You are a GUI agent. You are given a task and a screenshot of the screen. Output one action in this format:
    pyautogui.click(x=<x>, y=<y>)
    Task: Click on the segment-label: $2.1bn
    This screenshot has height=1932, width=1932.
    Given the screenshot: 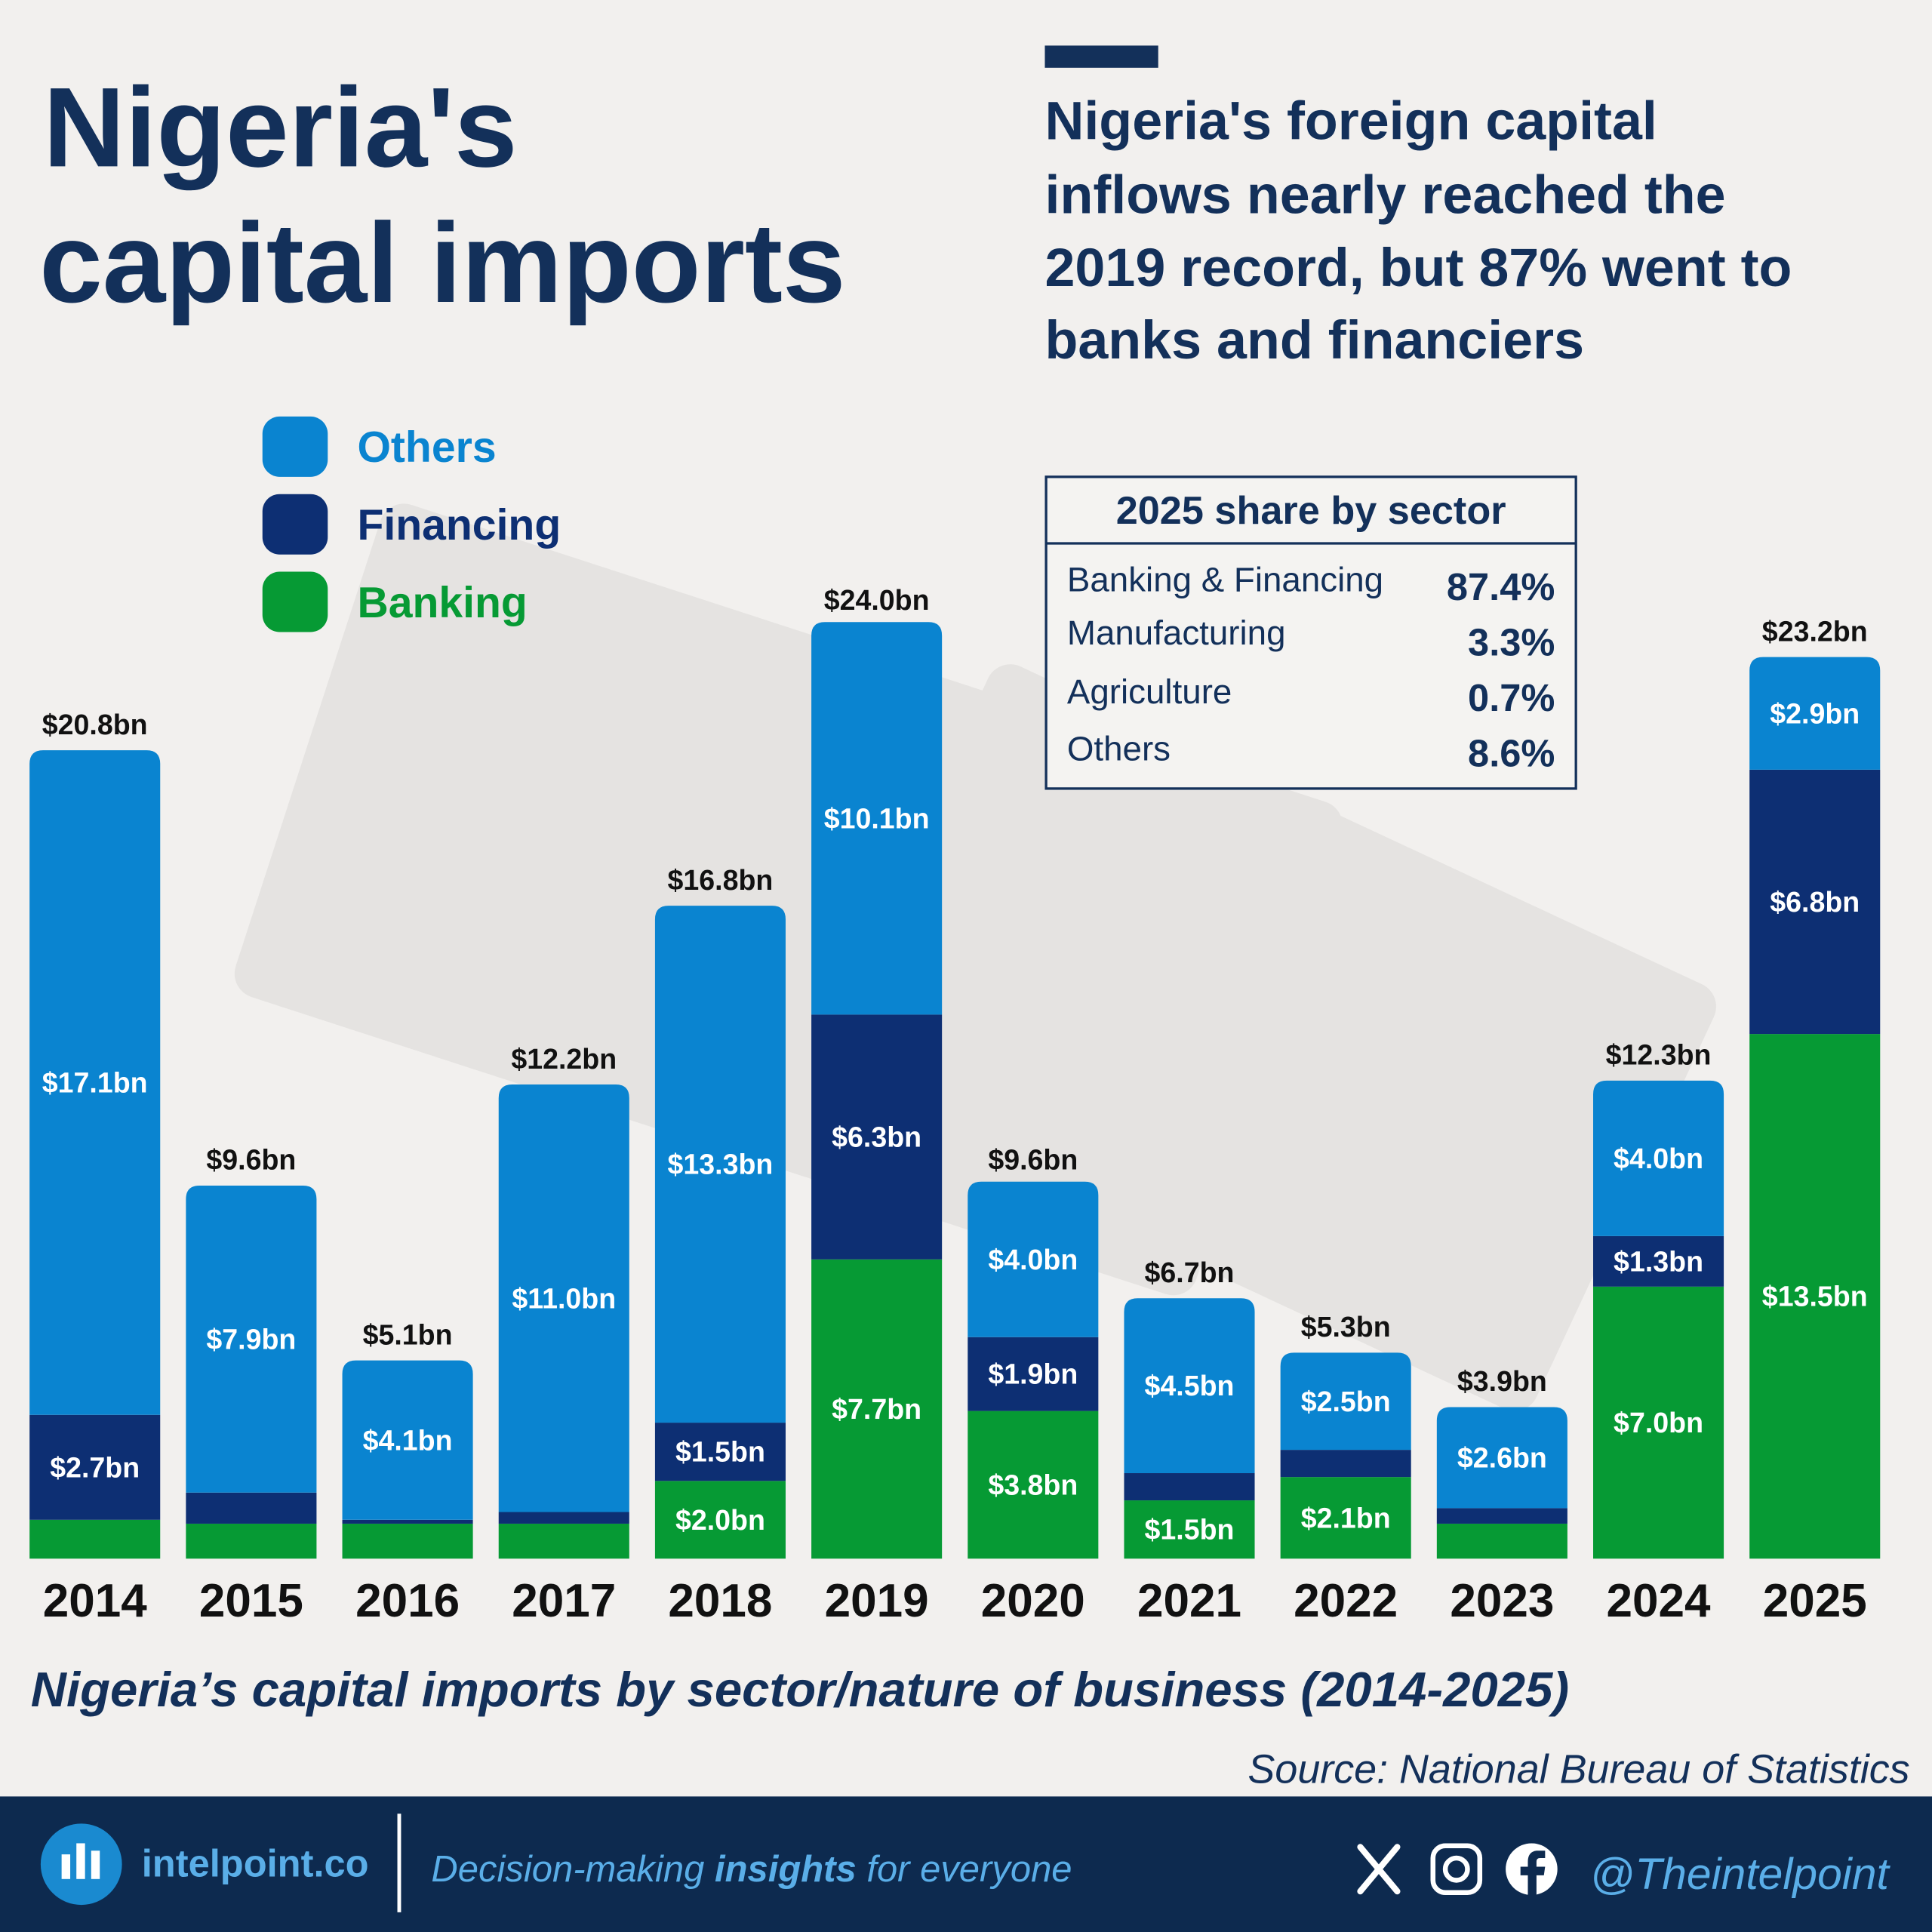 What is the action you would take?
    pyautogui.click(x=1346, y=1518)
    